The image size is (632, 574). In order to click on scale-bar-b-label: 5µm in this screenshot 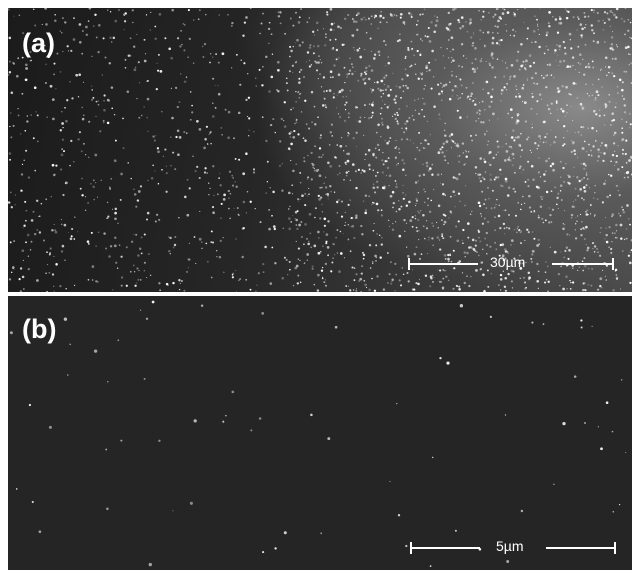, I will do `click(510, 546)`.